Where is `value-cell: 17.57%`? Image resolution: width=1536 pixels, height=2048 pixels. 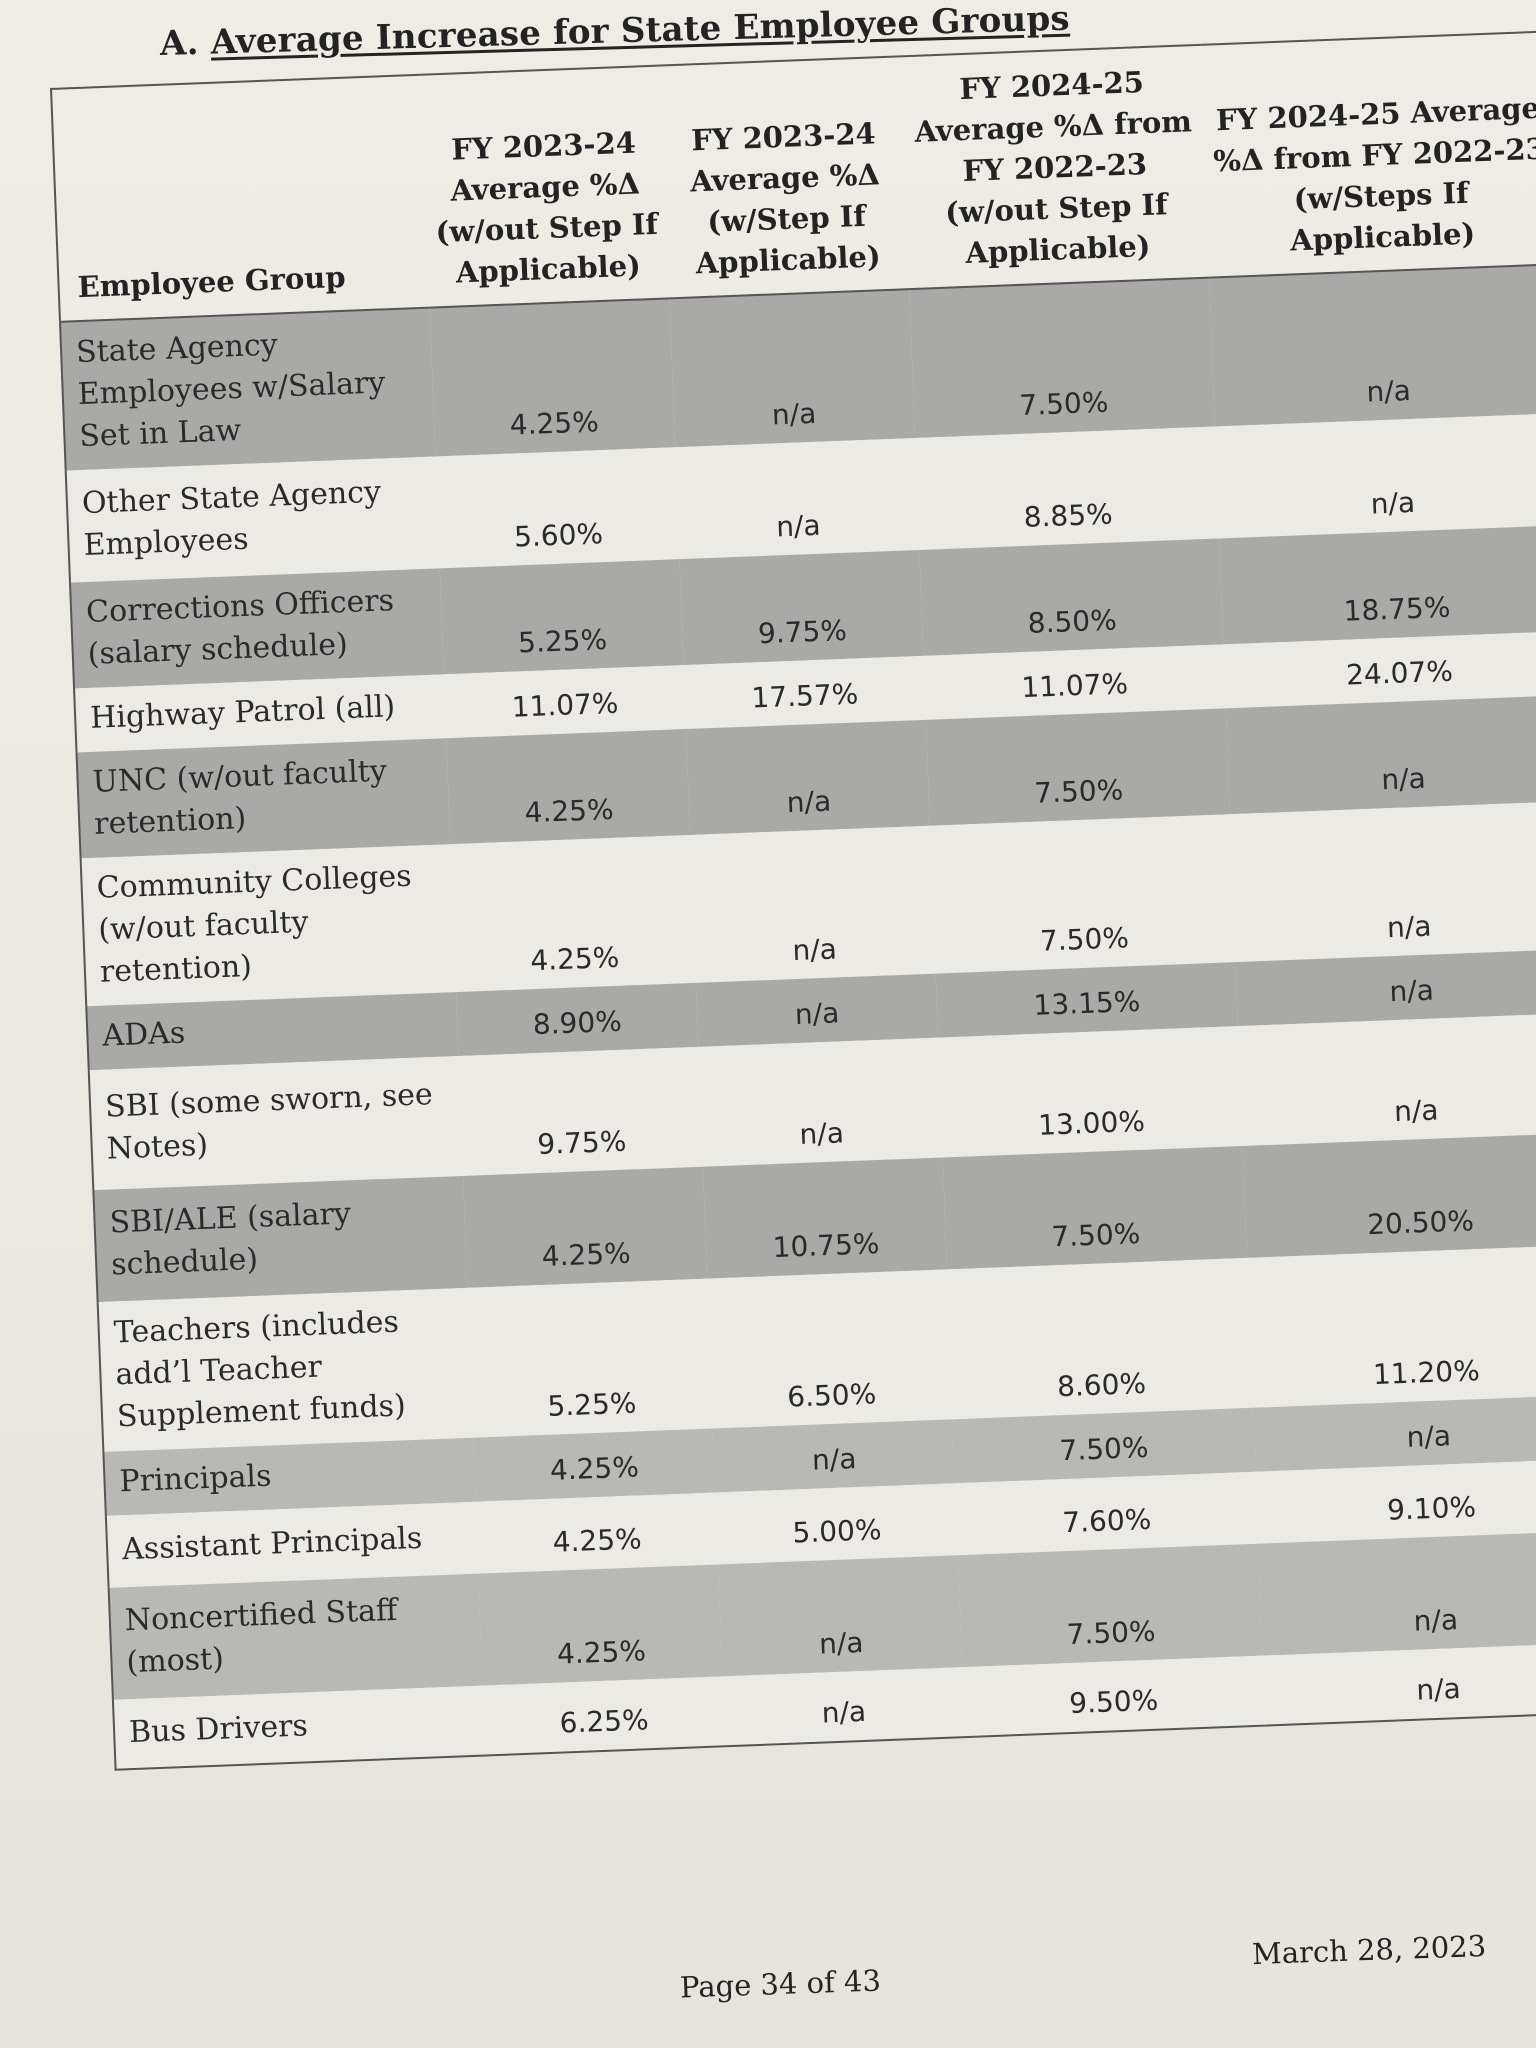 value-cell: 17.57% is located at coordinates (804, 692).